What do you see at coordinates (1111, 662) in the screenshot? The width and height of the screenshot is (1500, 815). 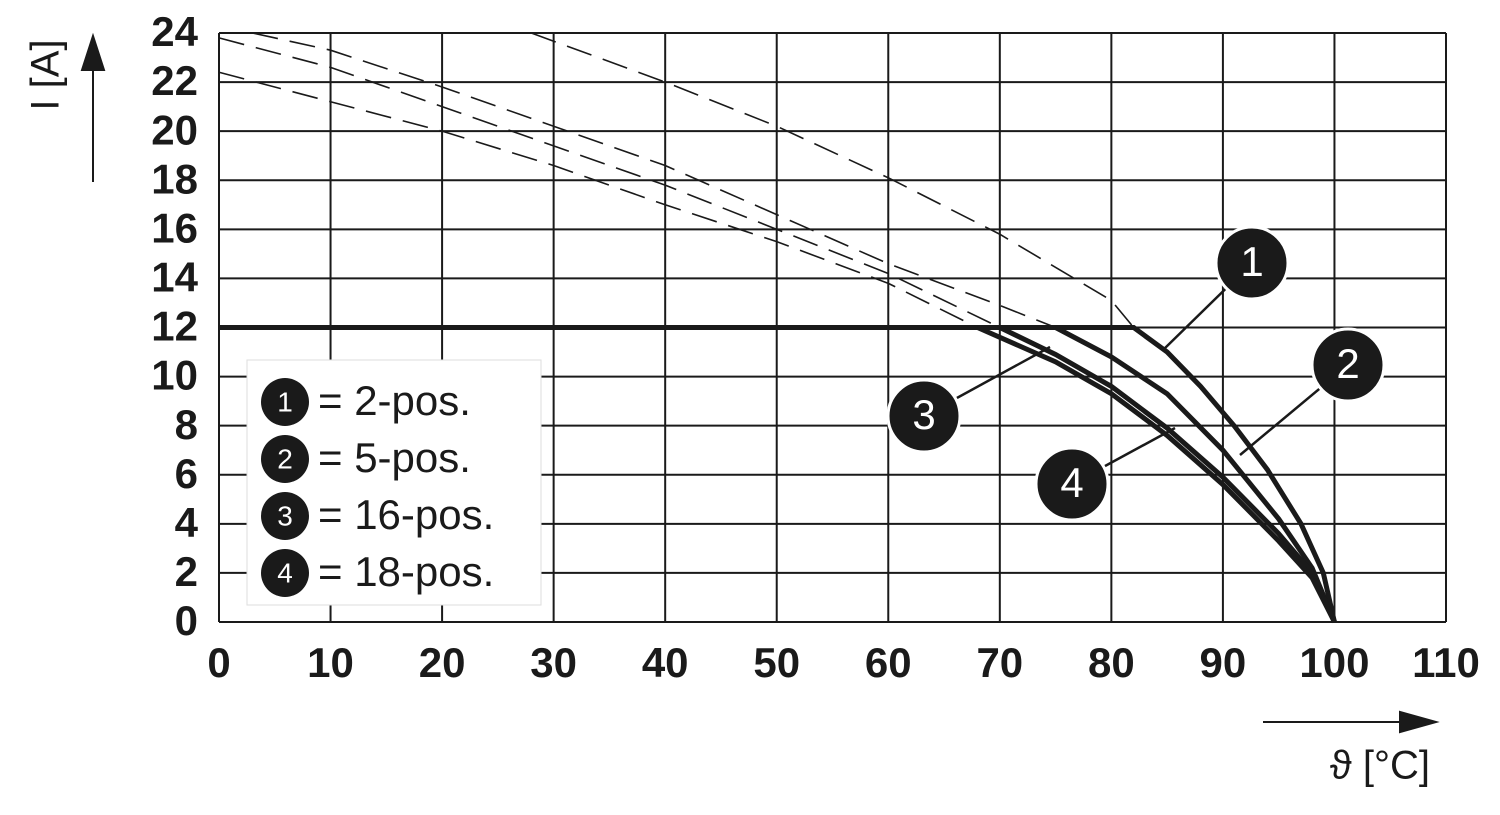 I see `x-tick-label: 80` at bounding box center [1111, 662].